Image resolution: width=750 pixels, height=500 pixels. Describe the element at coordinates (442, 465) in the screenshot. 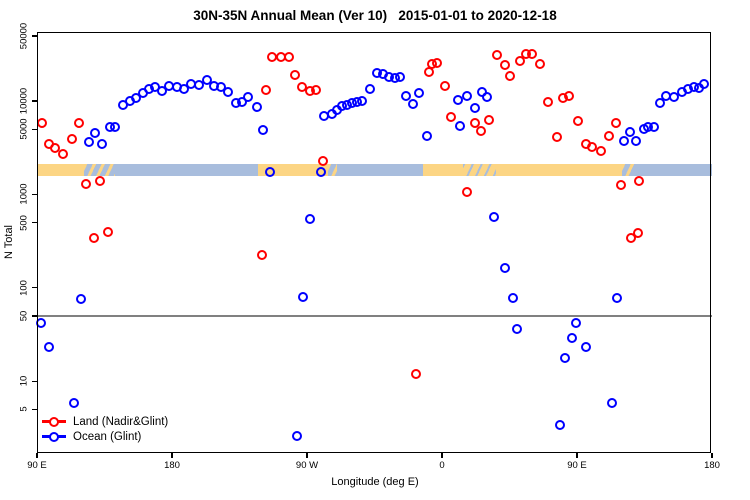

I see `x-tick-label: 0` at that location.